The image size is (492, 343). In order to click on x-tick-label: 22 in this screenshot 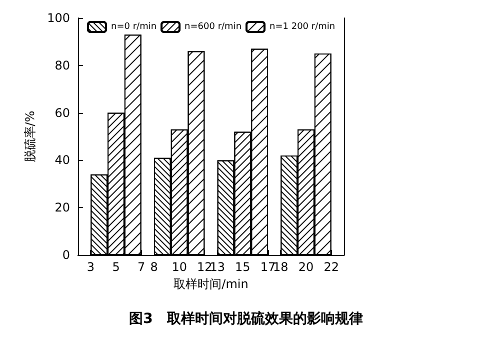, I will do `click(331, 267)`.